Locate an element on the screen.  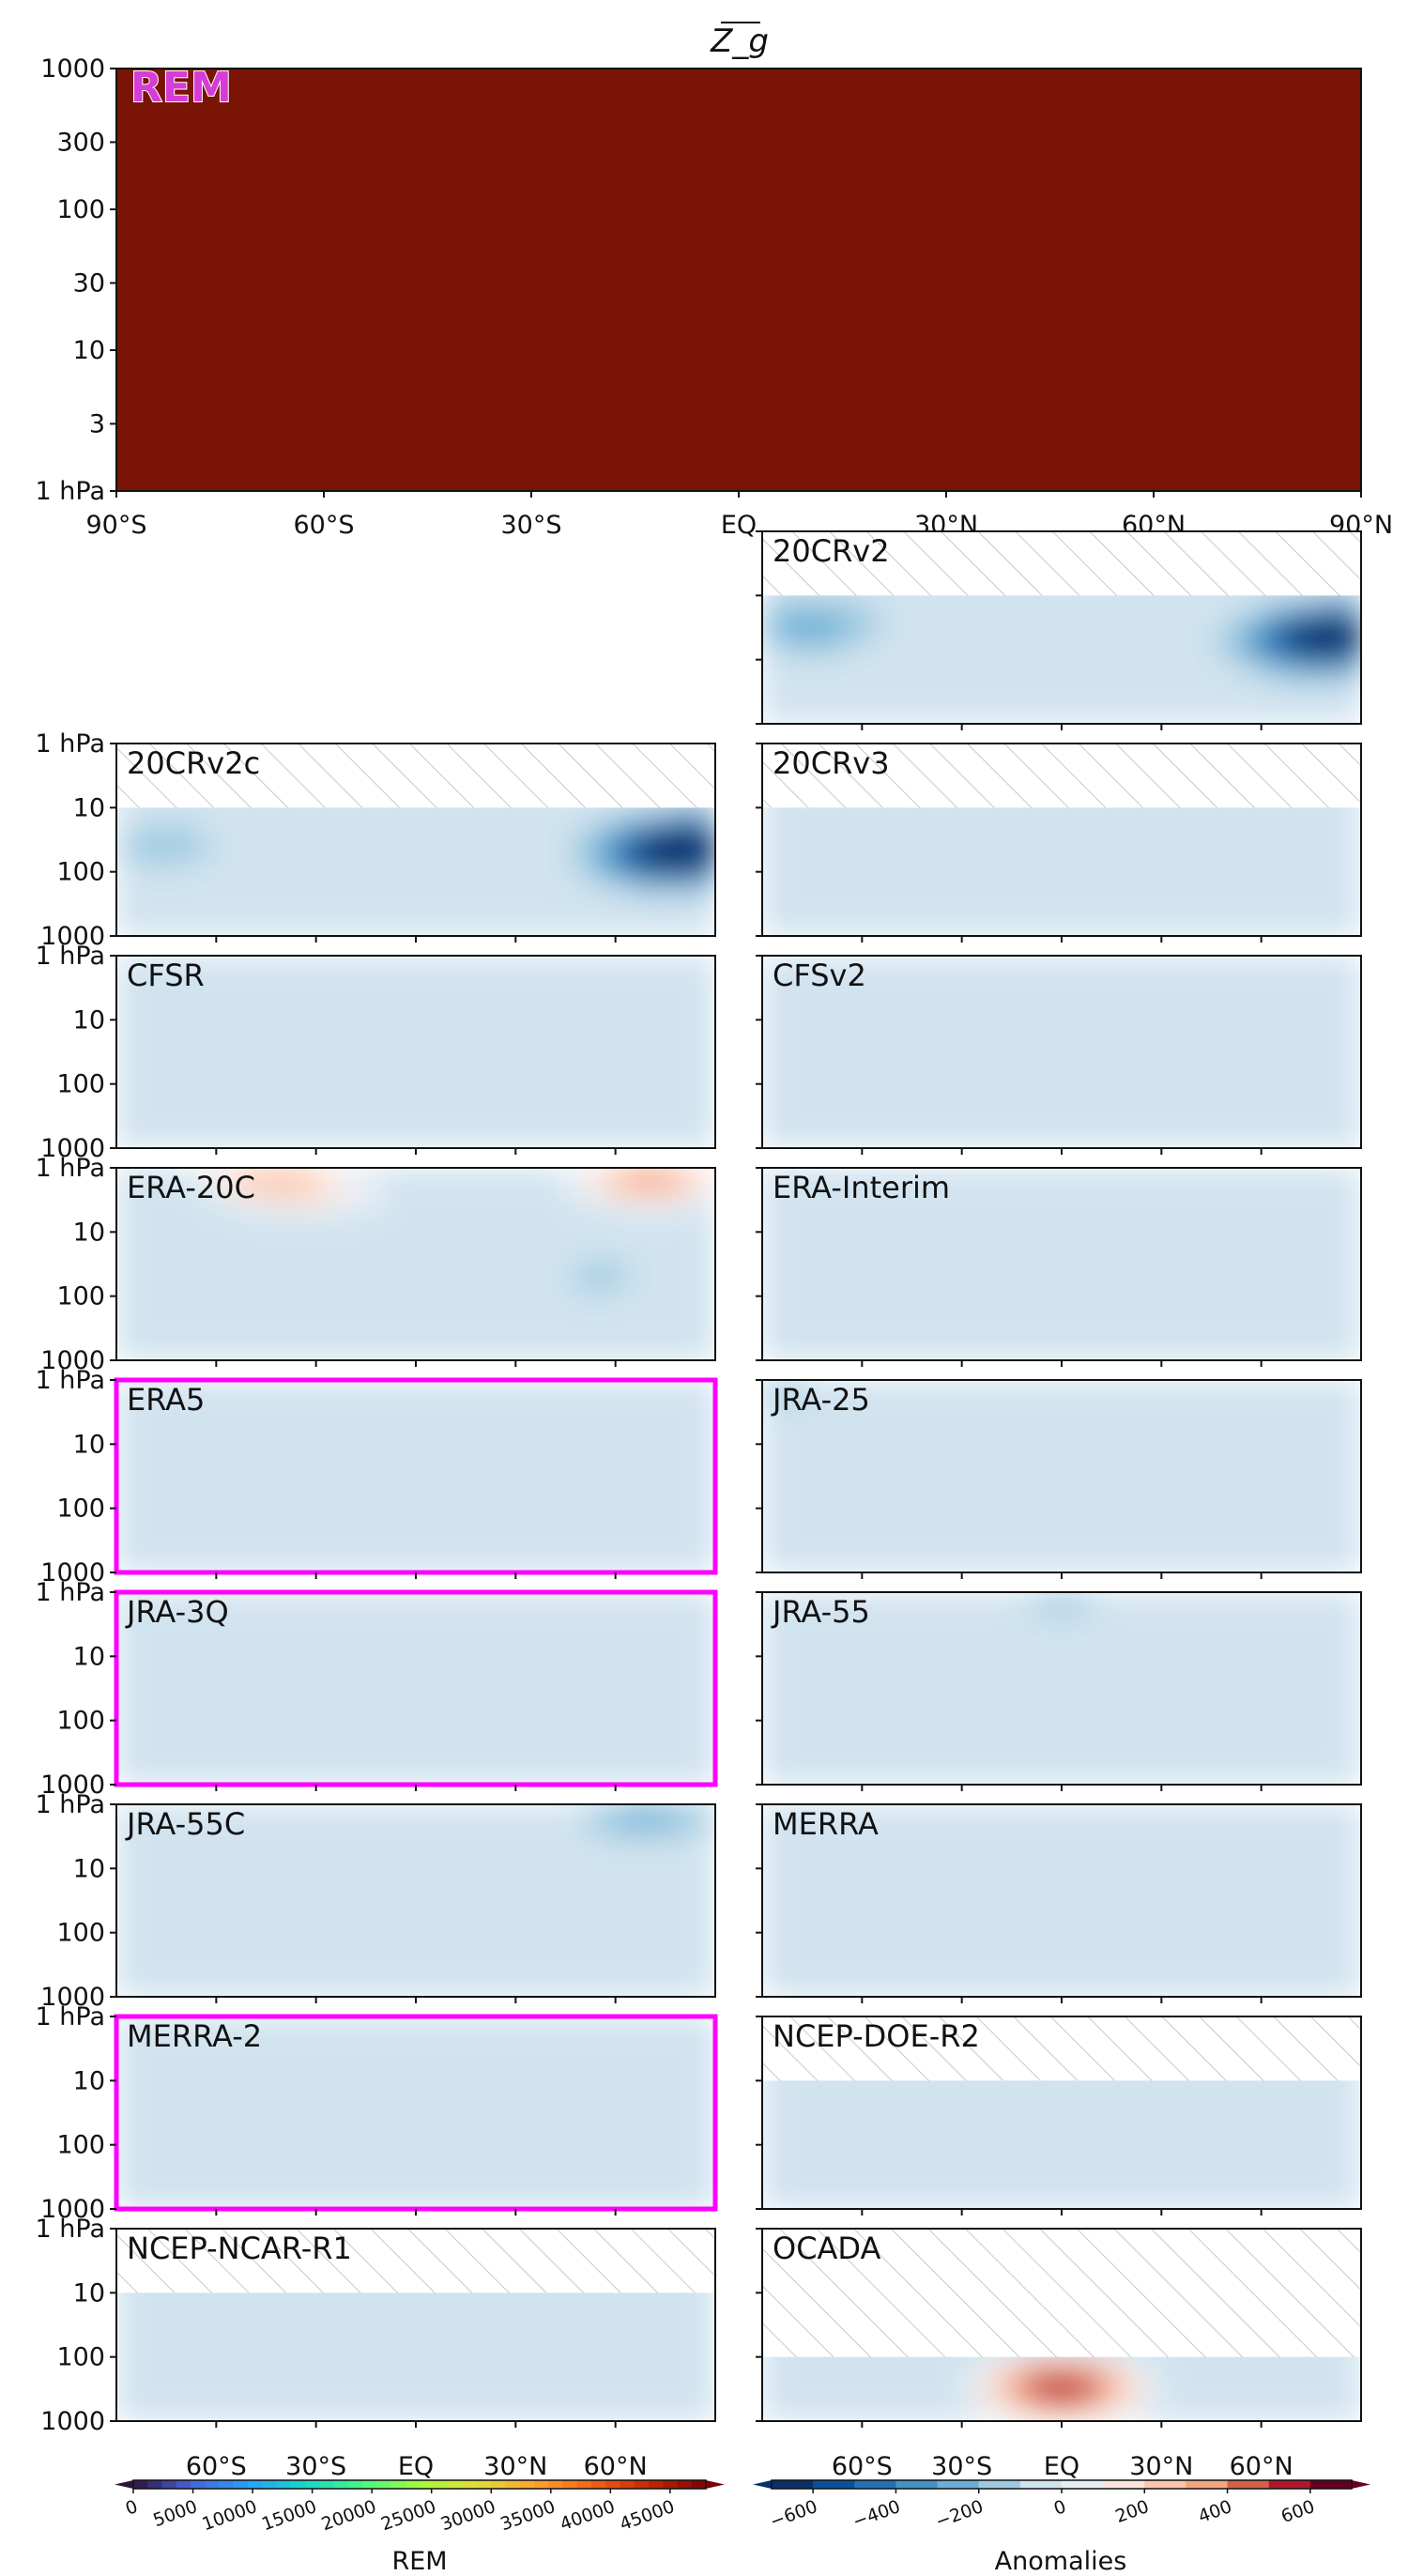
panel-label: 20CRv3 is located at coordinates (832, 763).